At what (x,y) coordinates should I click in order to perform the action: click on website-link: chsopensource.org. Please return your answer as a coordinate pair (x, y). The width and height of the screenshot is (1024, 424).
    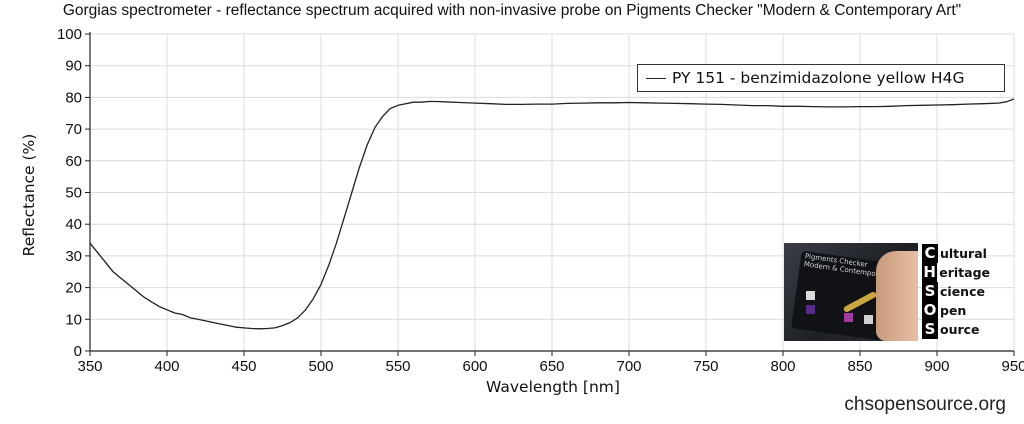
    Looking at the image, I should click on (925, 404).